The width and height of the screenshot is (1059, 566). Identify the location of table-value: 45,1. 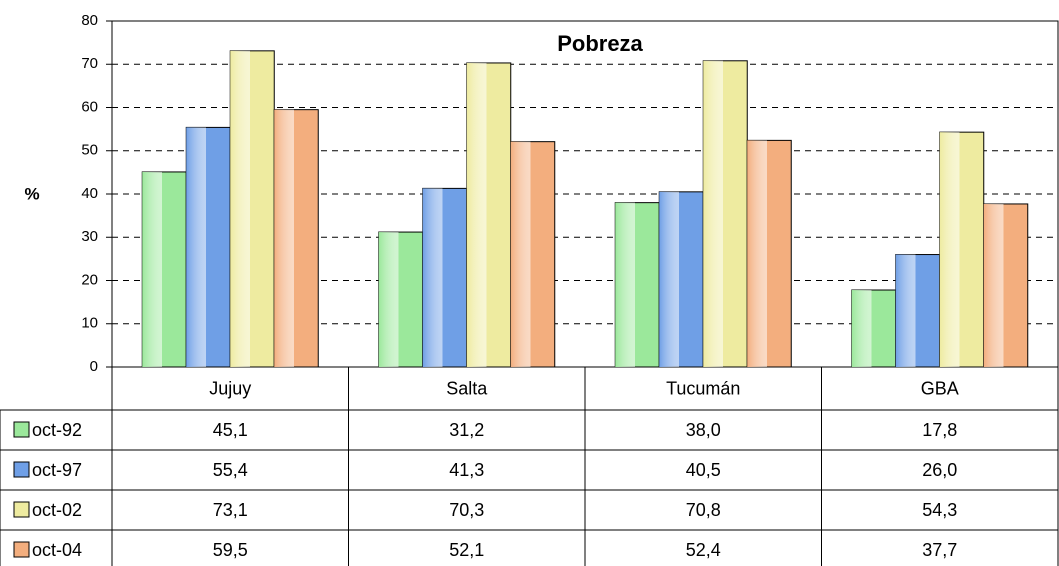
(230, 430).